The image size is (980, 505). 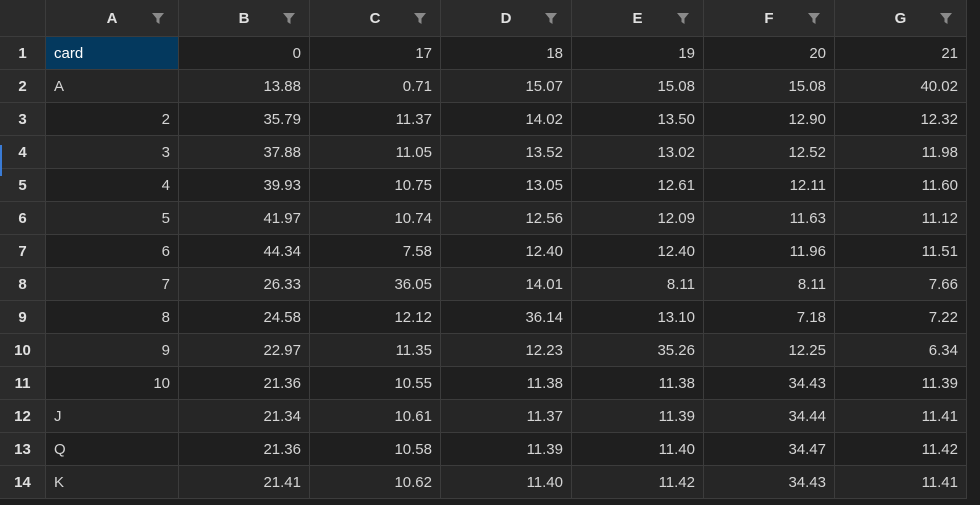 What do you see at coordinates (23, 284) in the screenshot?
I see `row-header-8: 8` at bounding box center [23, 284].